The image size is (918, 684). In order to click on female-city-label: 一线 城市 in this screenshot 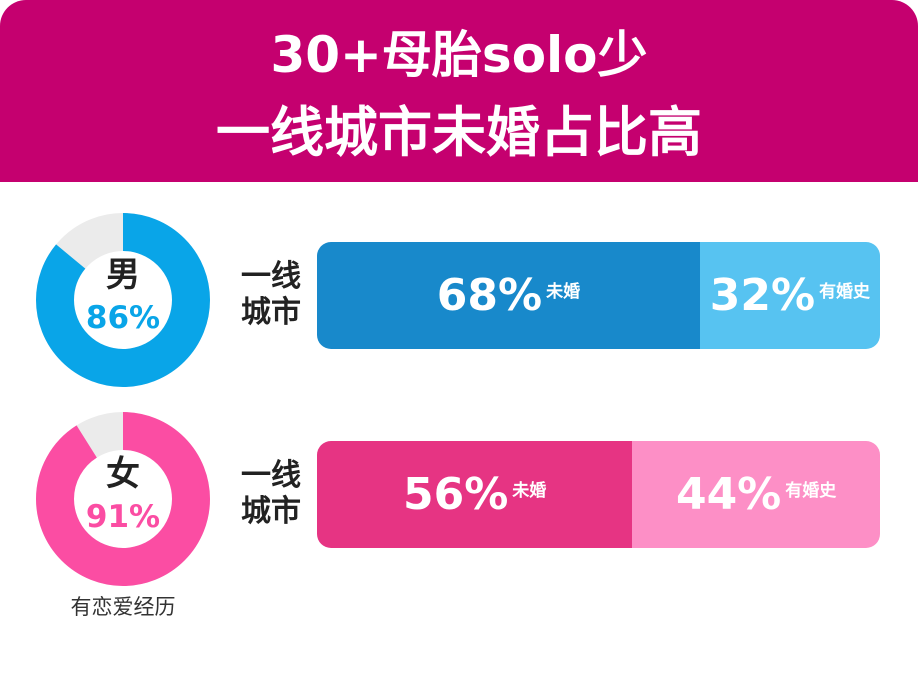, I will do `click(271, 494)`.